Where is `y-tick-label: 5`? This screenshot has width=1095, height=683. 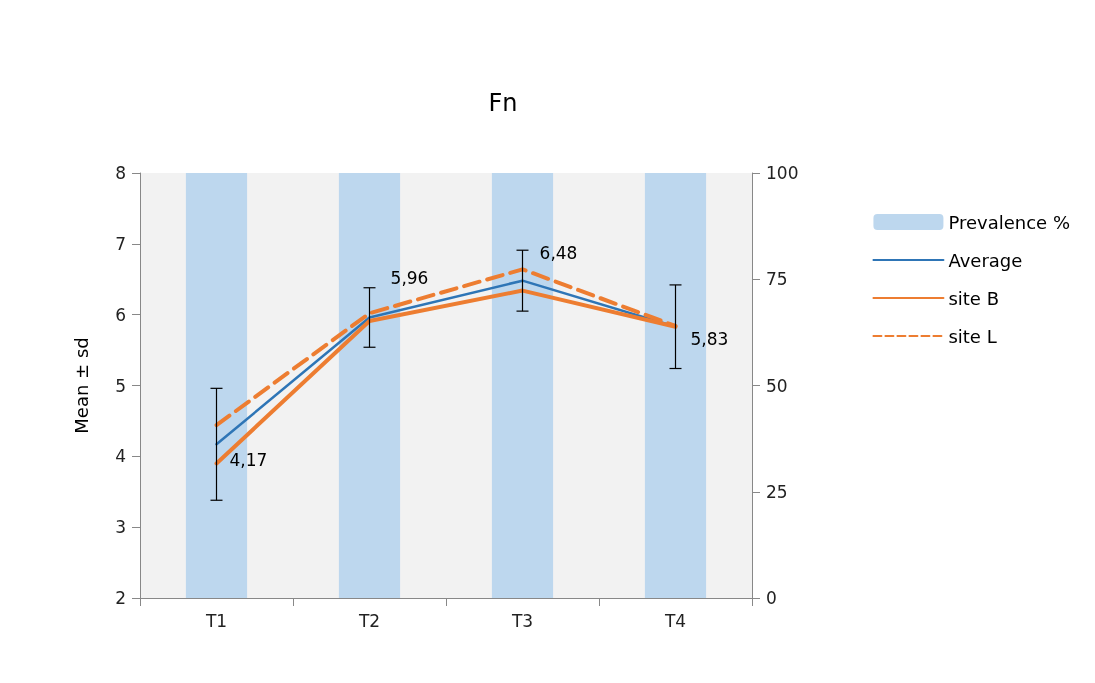 y-tick-label: 5 is located at coordinates (120, 385).